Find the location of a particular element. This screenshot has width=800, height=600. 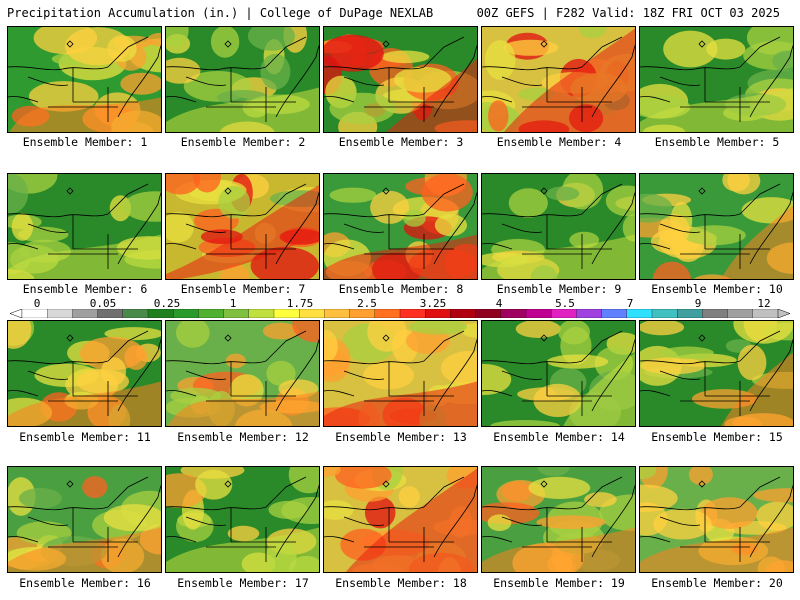

scale-tick-label: 0 is located at coordinates (37, 303).